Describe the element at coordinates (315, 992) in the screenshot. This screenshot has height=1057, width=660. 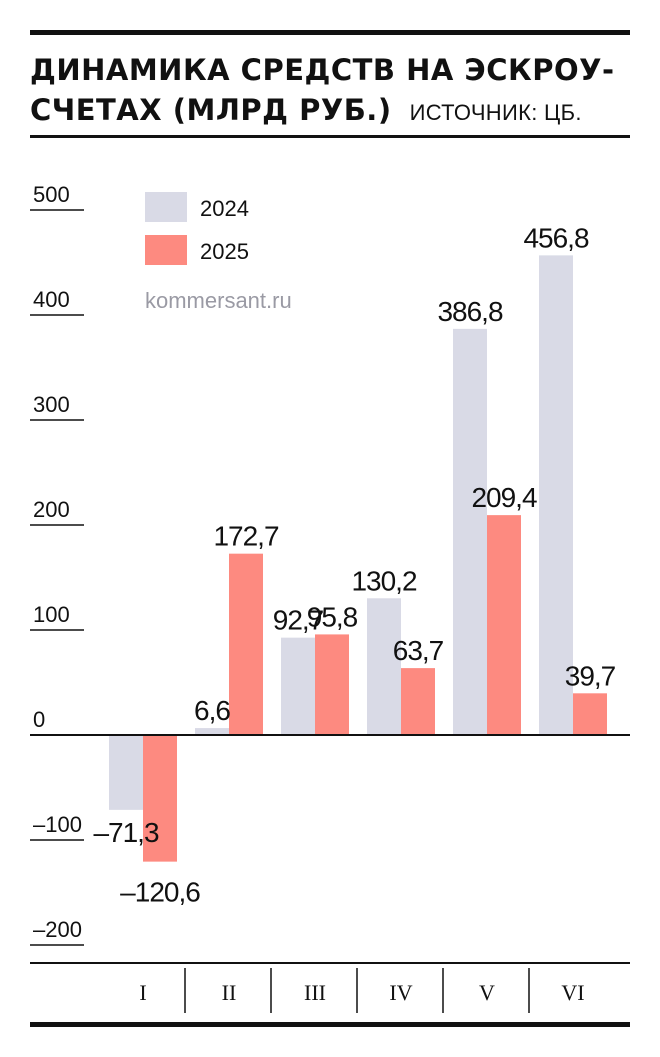
I see `x-tick-label: III` at that location.